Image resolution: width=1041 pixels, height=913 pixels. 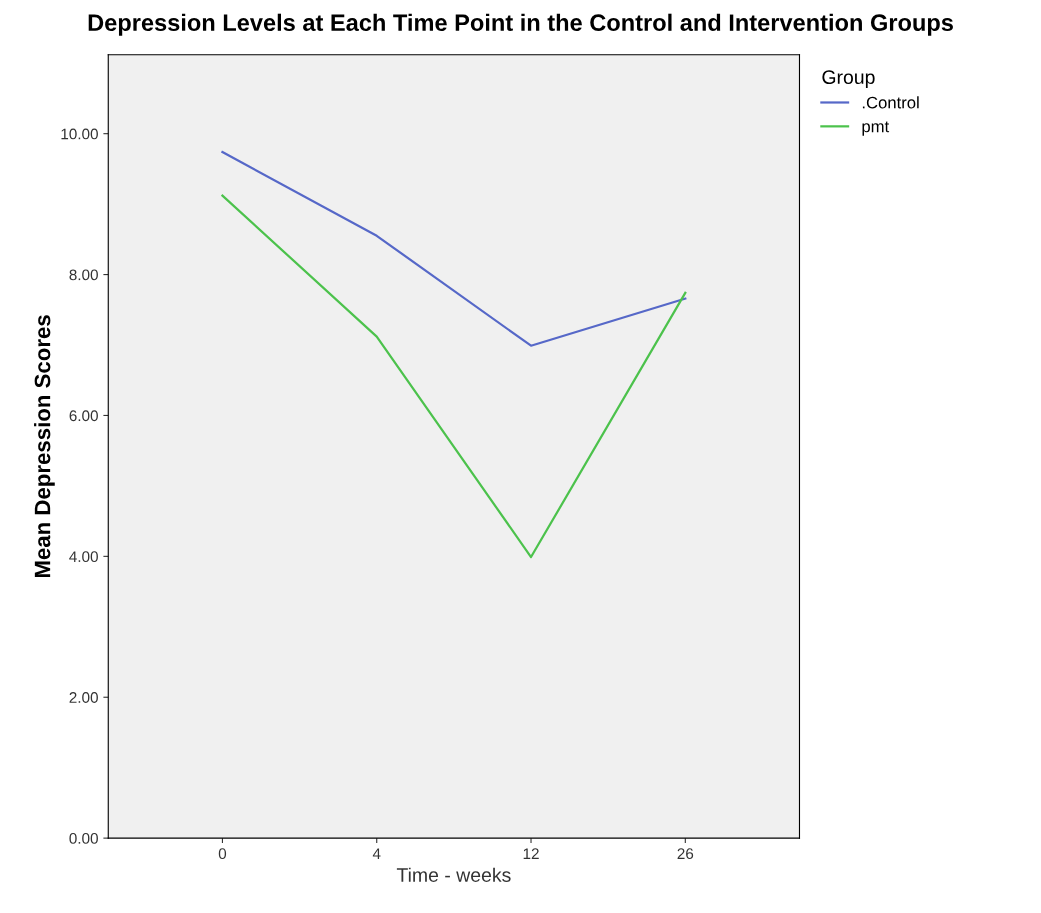 I want to click on y-tick-label: 6.00, so click(x=83, y=416).